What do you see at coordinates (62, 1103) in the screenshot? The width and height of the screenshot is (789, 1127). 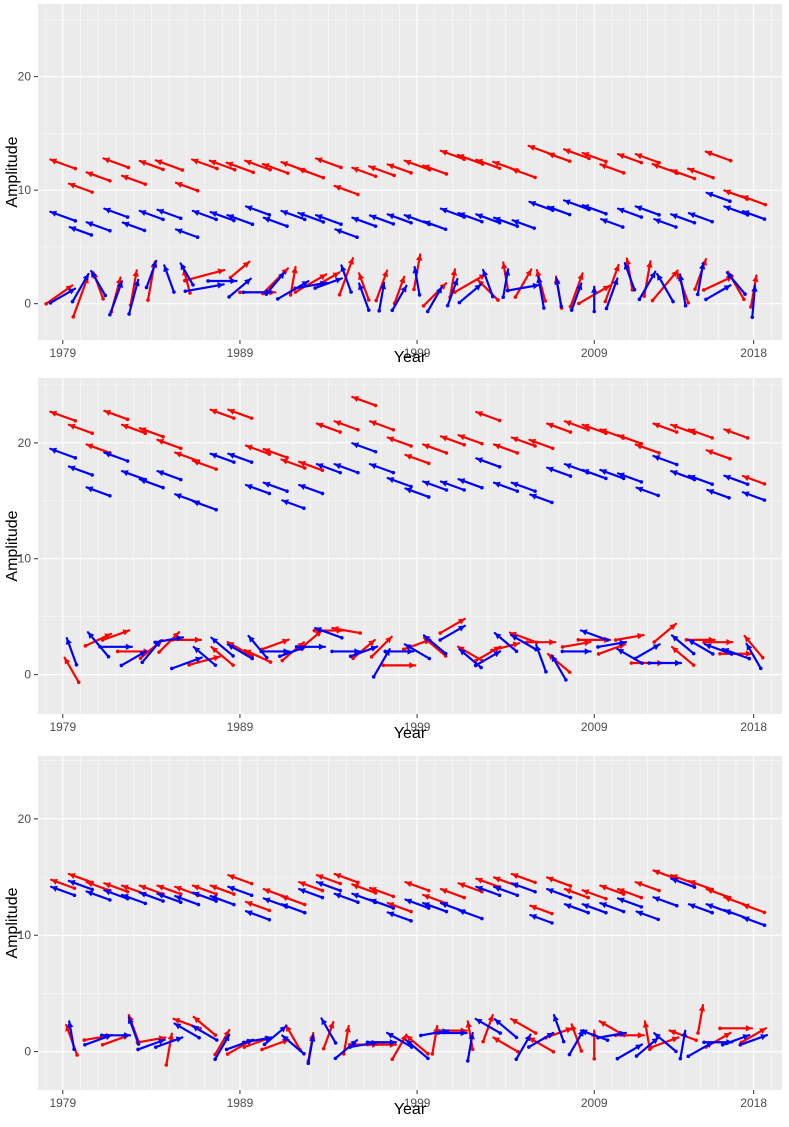 I see `x-tick-label: 1979` at bounding box center [62, 1103].